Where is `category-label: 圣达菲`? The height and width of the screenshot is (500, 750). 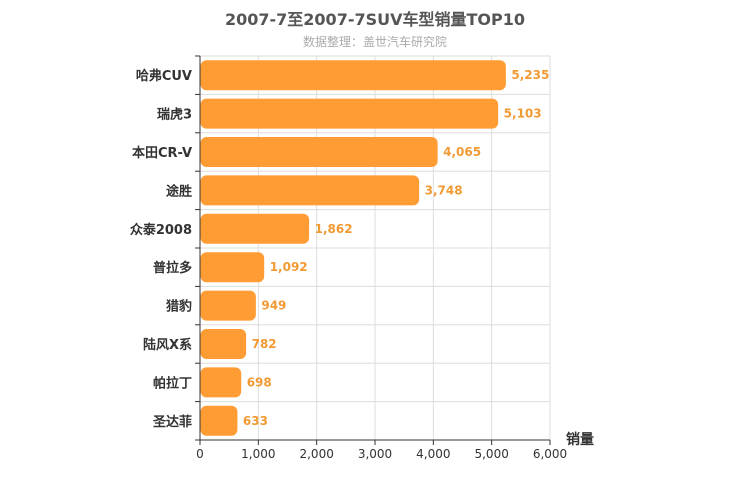 category-label: 圣达菲 is located at coordinates (172, 422).